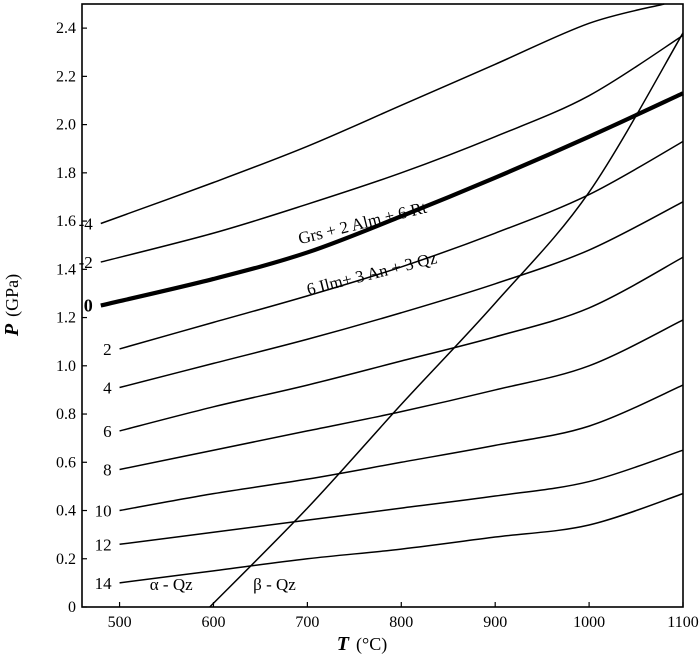 This screenshot has height=656, width=700. Describe the element at coordinates (66, 221) in the screenshot. I see `y-tick-label-8: 1.6` at that location.